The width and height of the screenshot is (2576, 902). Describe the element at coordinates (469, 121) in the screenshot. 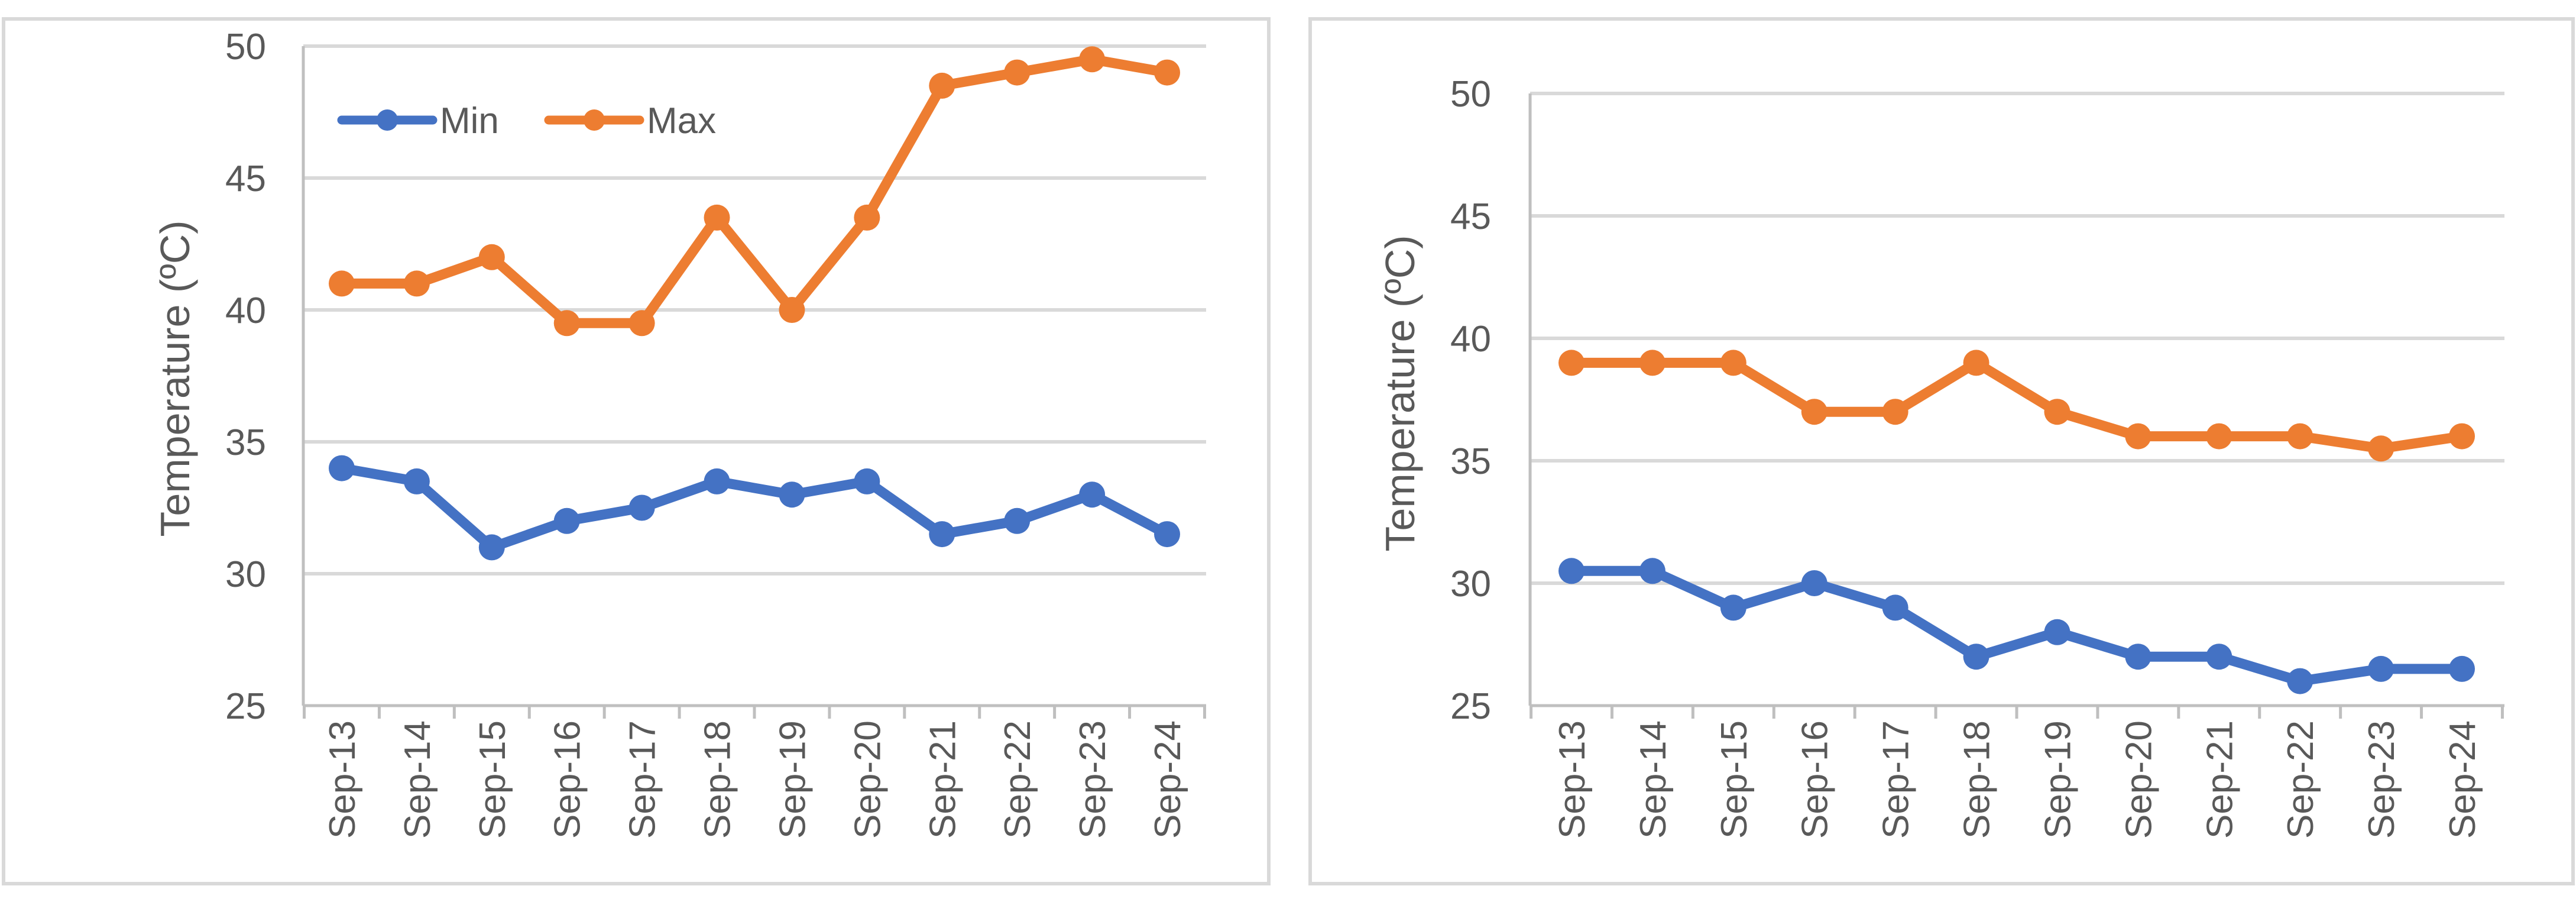

I see `legend-min-label: Min` at that location.